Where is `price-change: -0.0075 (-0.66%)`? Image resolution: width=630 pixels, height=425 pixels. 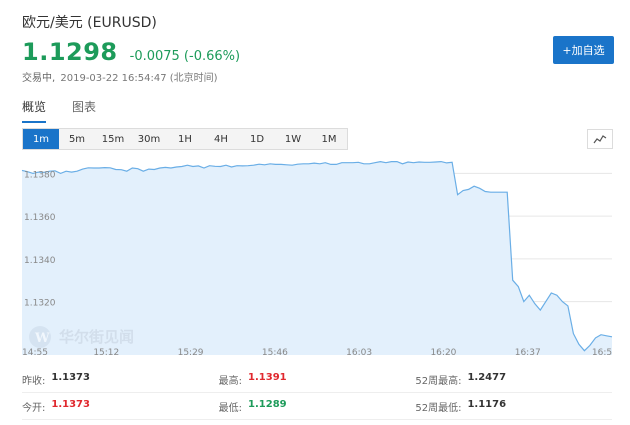 price-change: -0.0075 (-0.66%) is located at coordinates (185, 56).